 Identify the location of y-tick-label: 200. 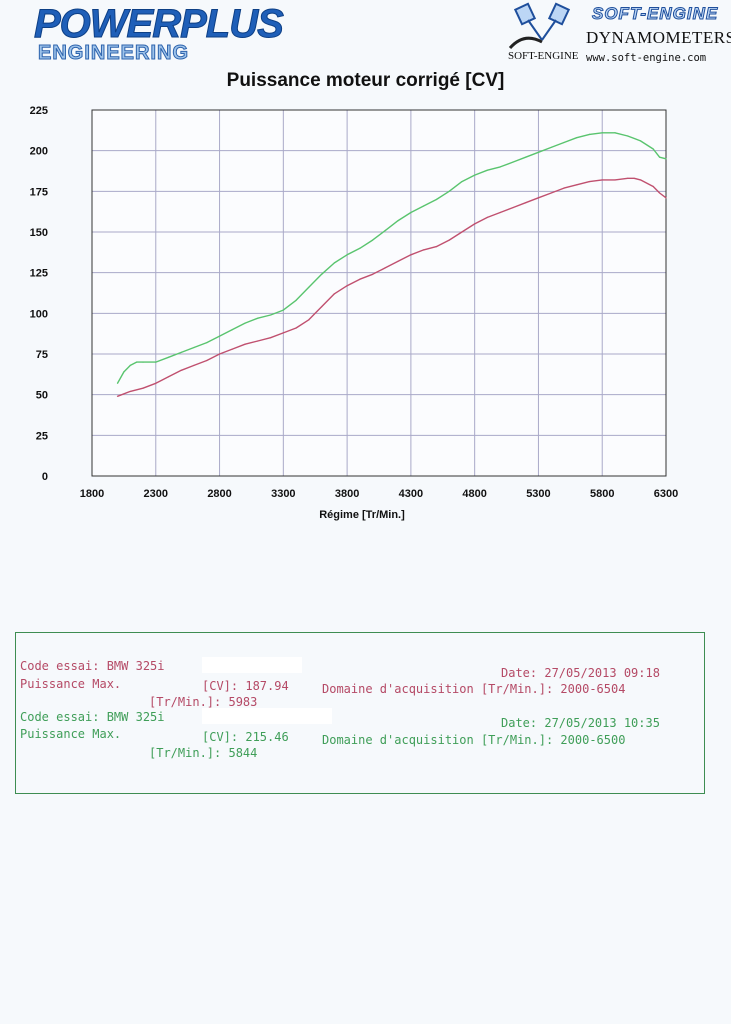
(39, 152).